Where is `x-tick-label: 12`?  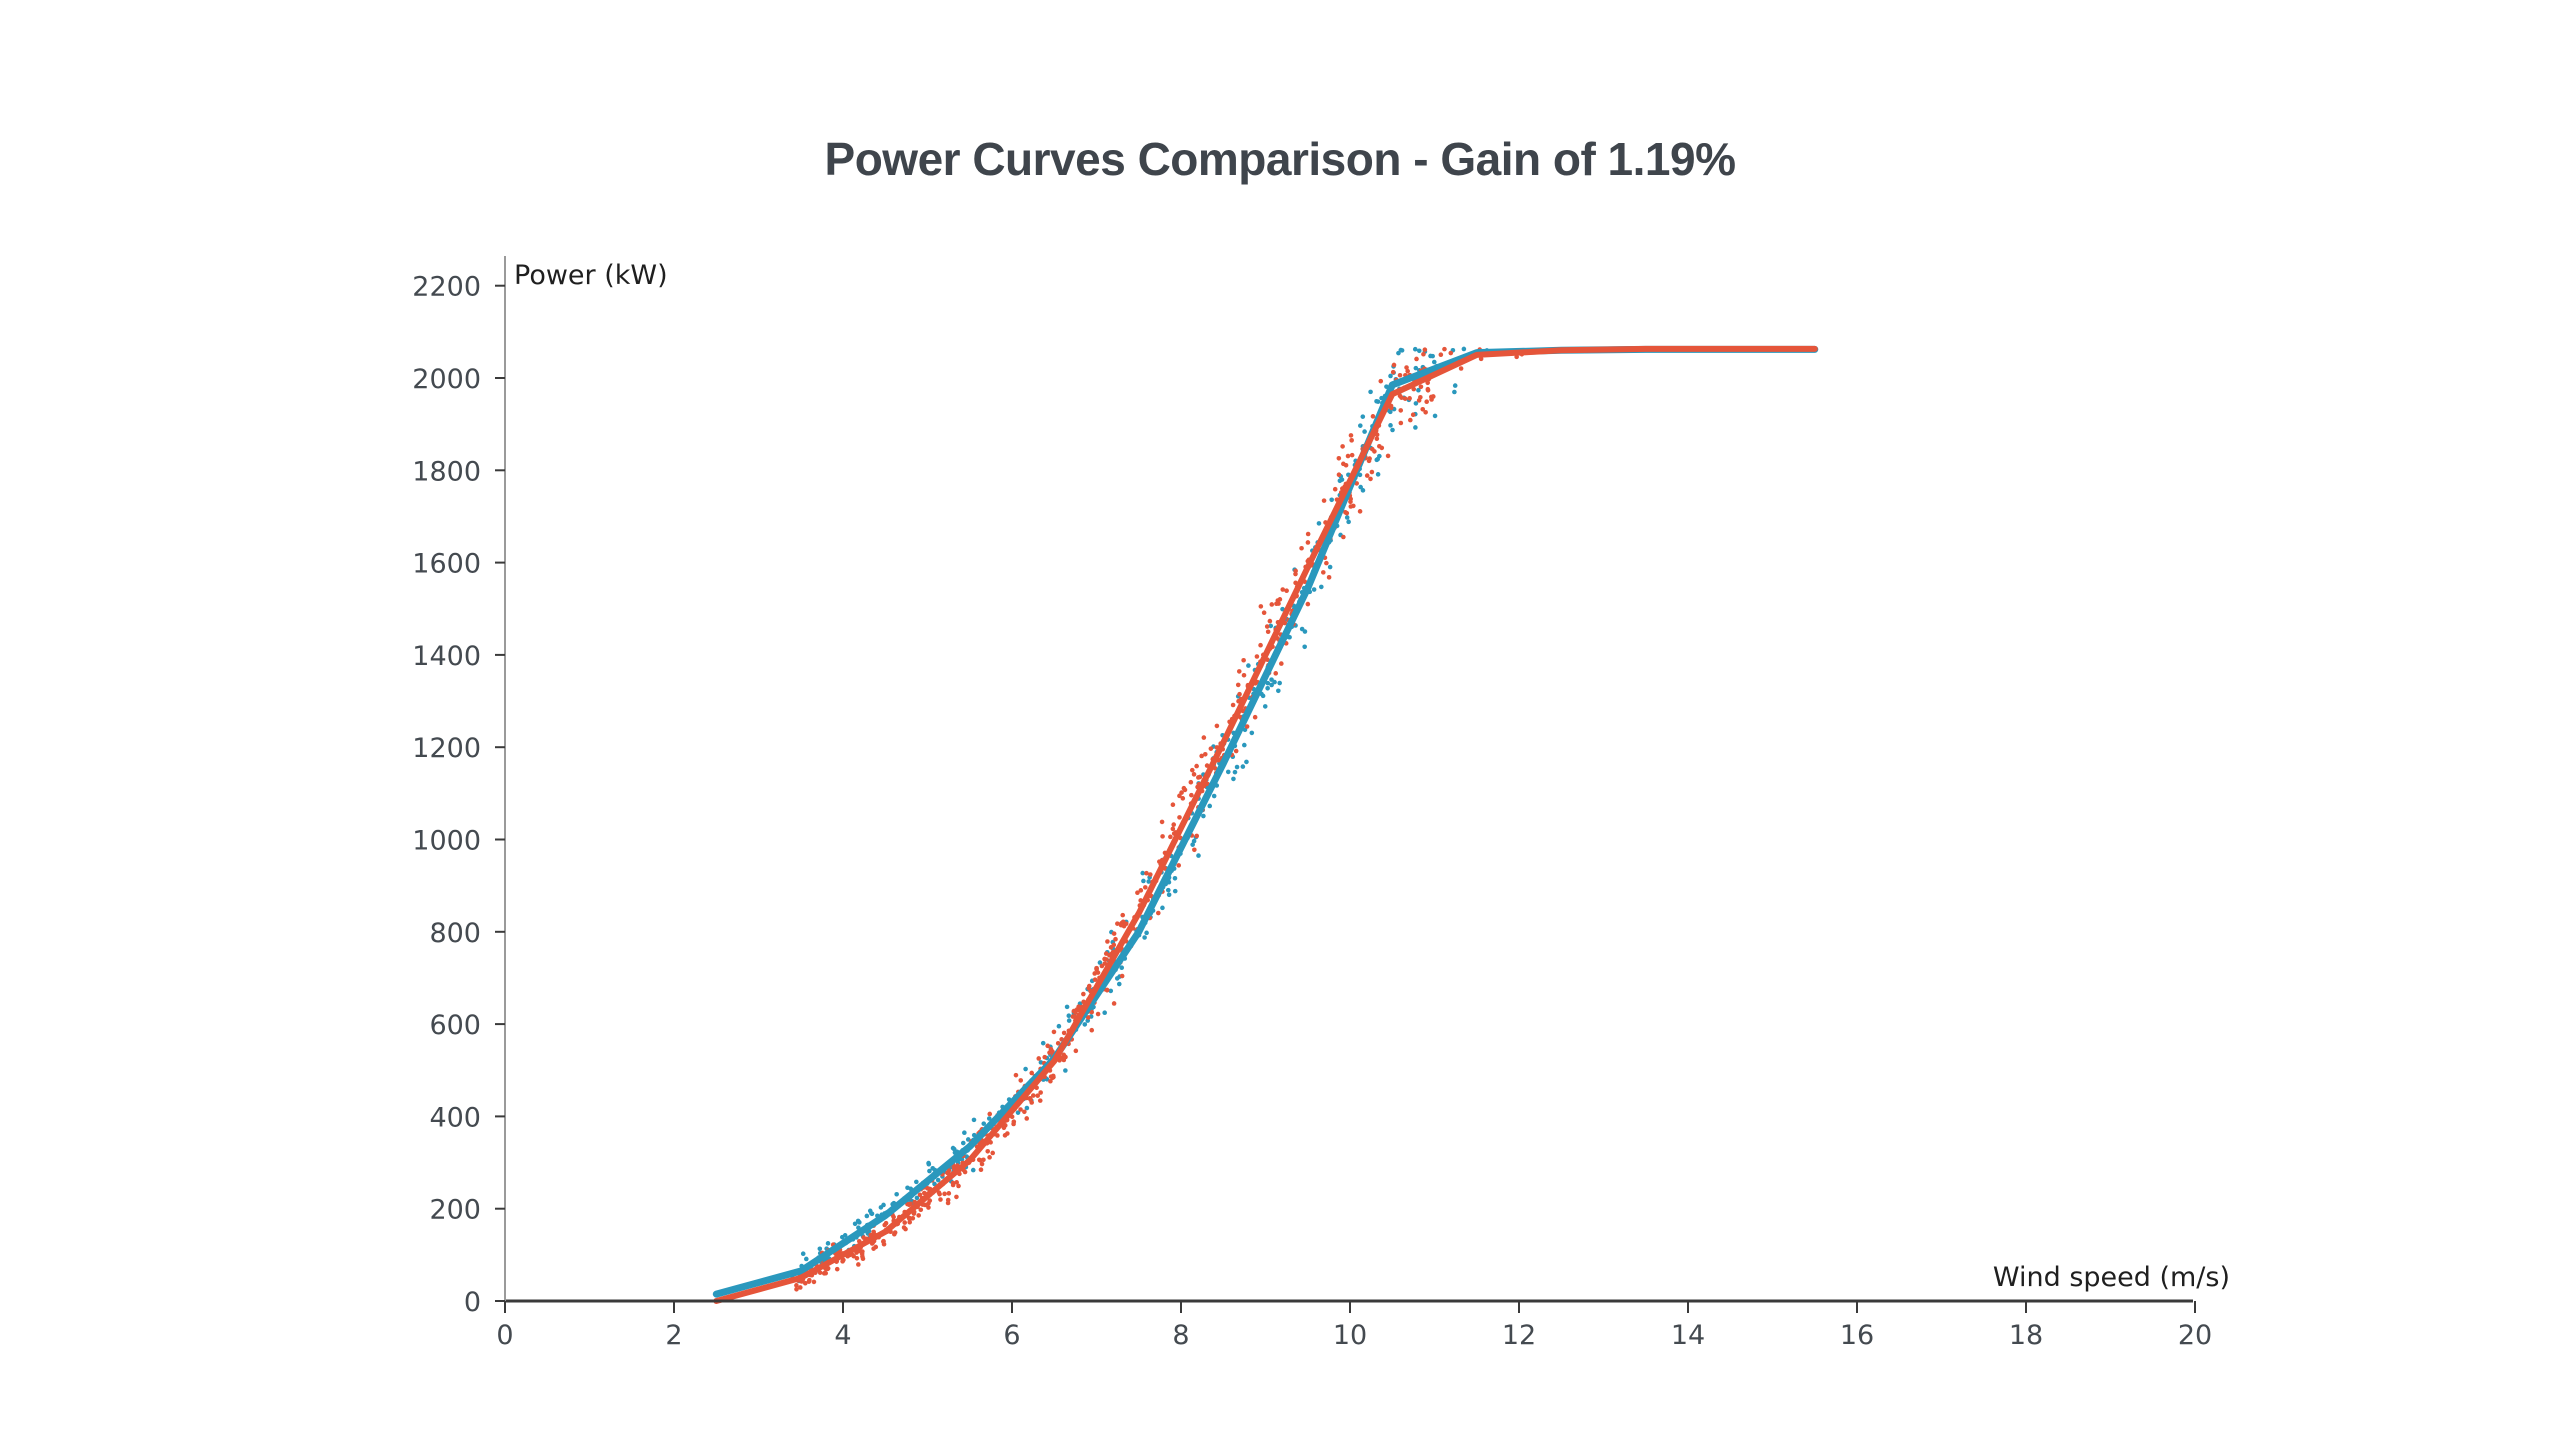 x-tick-label: 12 is located at coordinates (1519, 1335).